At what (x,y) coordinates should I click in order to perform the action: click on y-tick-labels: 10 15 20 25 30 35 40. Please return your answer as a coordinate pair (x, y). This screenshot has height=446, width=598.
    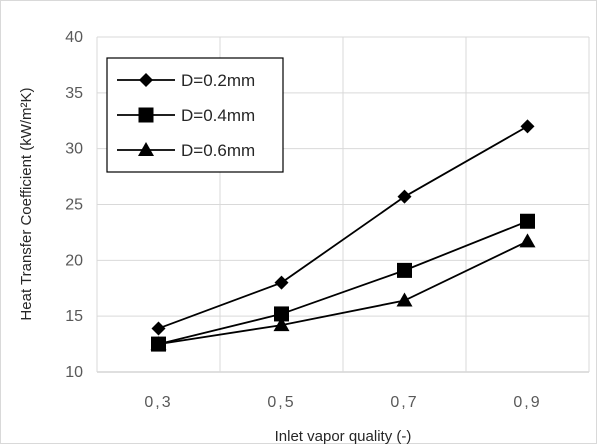
    Looking at the image, I should click on (74, 205).